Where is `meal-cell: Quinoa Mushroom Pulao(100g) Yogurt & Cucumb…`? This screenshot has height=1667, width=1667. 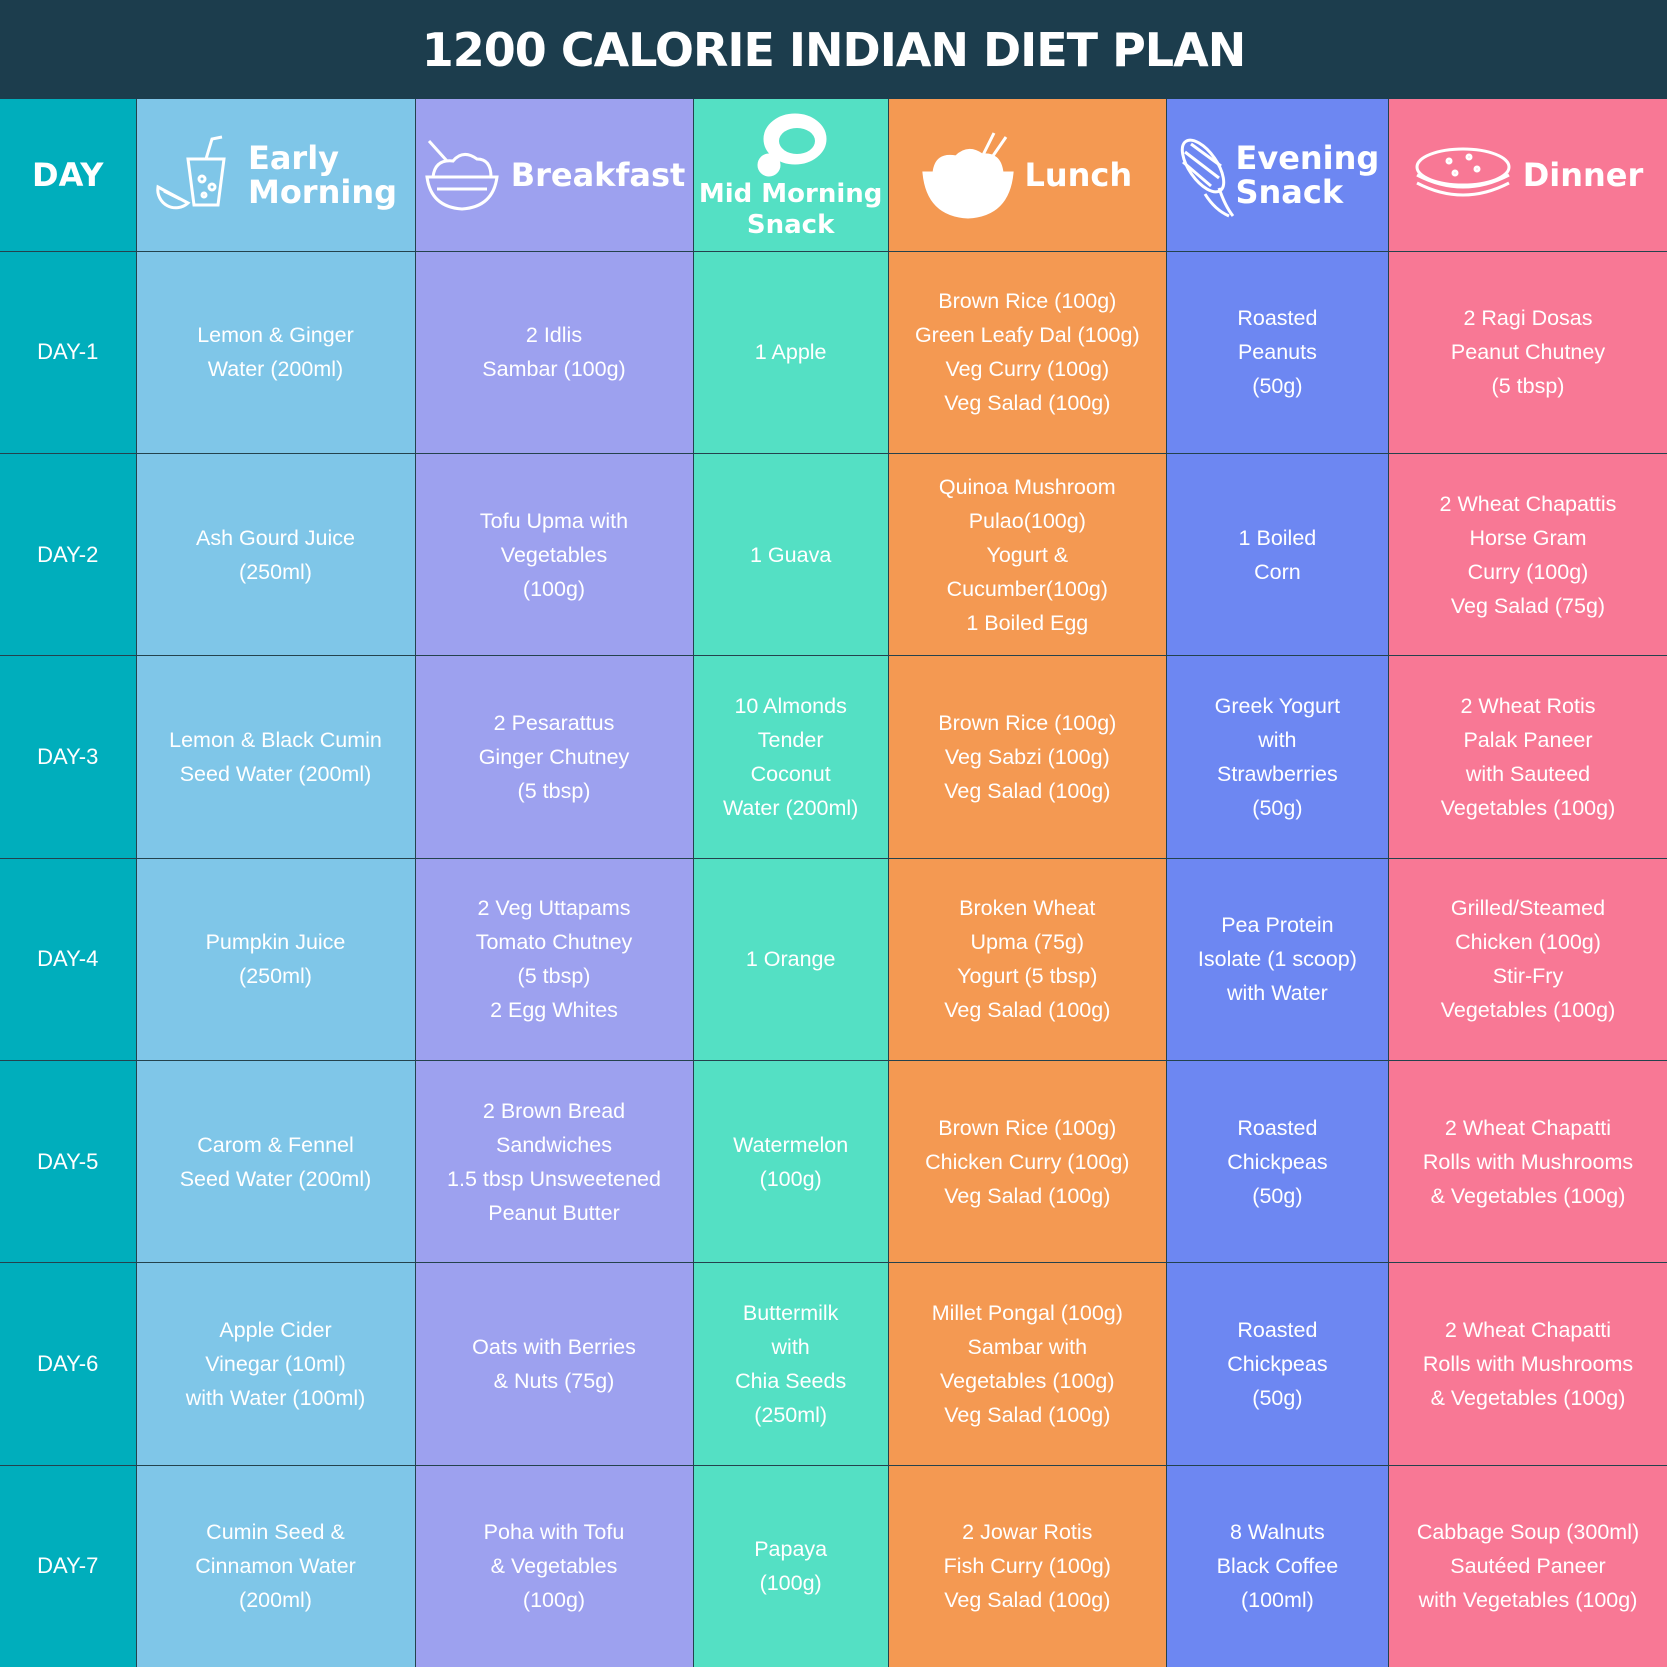
meal-cell: Quinoa Mushroom Pulao(100g) Yogurt & Cucumb… is located at coordinates (1027, 554).